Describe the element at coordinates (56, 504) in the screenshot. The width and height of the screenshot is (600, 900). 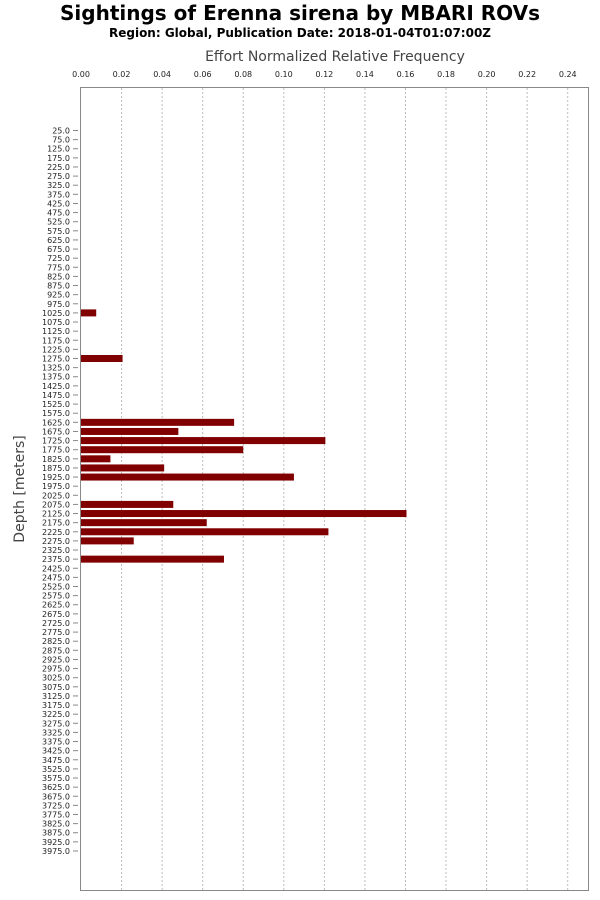
I see `y-tick-label: 2075.0` at that location.